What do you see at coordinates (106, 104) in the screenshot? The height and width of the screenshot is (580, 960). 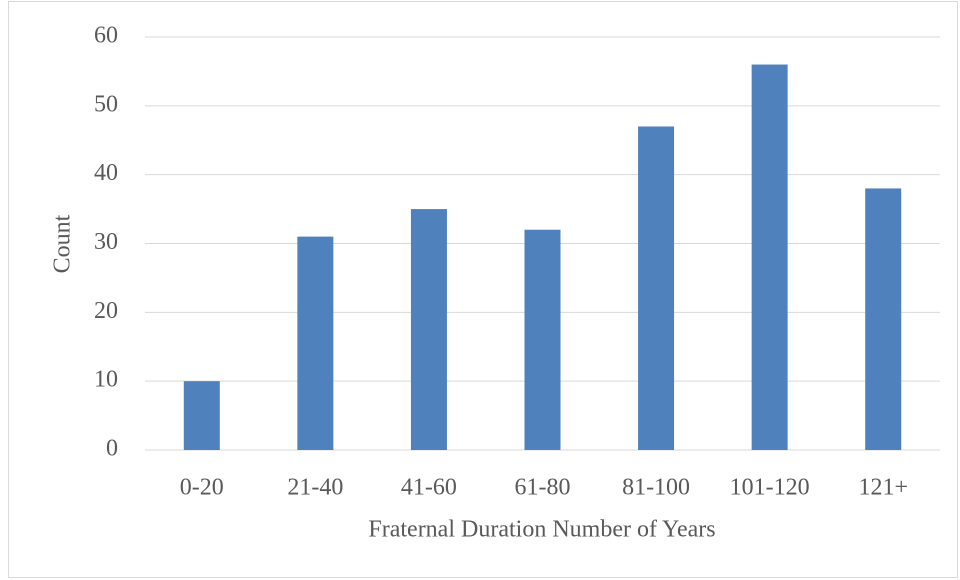 I see `y-tick-label: 50` at bounding box center [106, 104].